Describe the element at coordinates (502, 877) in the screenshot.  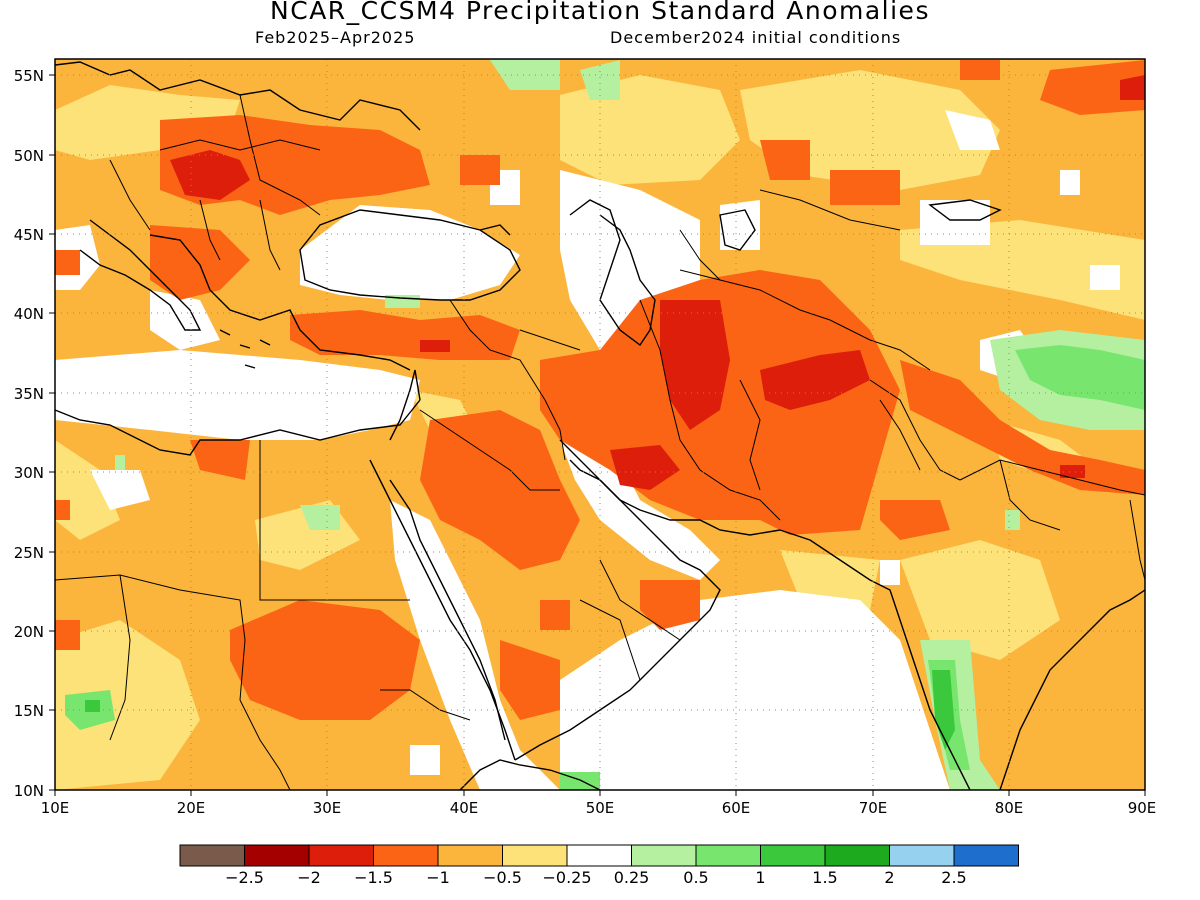
I see `colorbar-label: −0.5` at that location.